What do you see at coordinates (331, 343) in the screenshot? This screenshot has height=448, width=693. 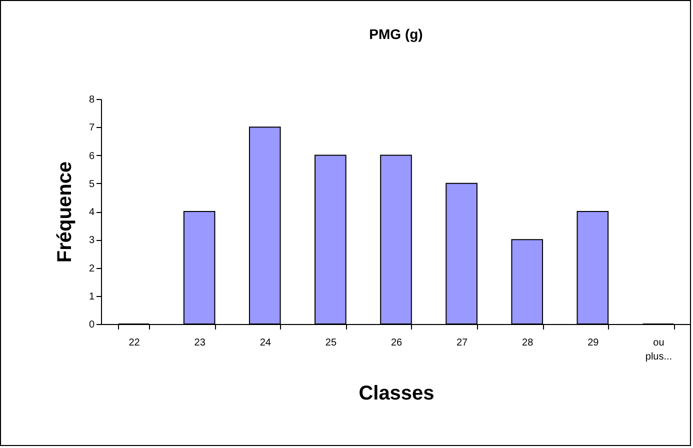 I see `x-tick-label: 25` at bounding box center [331, 343].